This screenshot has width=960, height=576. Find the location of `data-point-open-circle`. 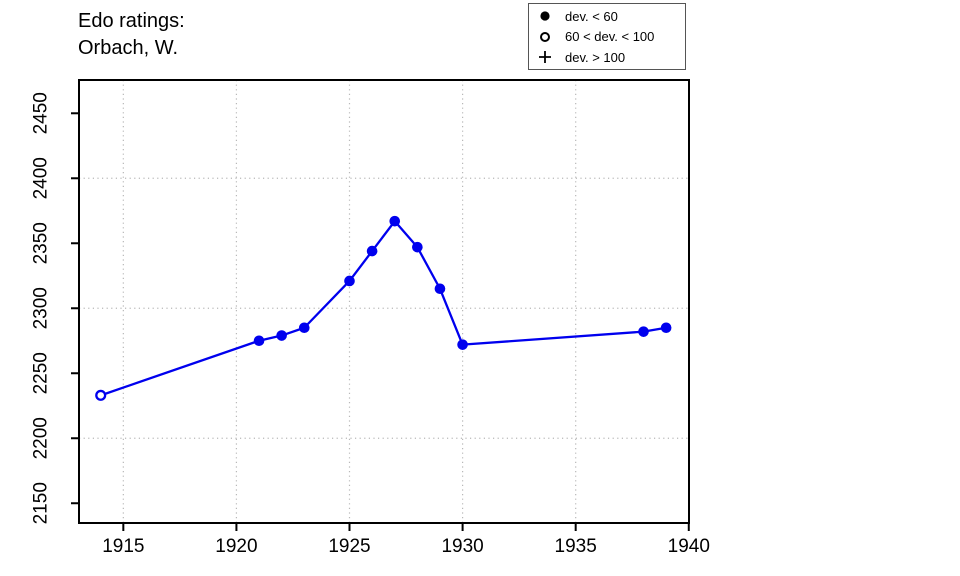

data-point-open-circle is located at coordinates (101, 395).